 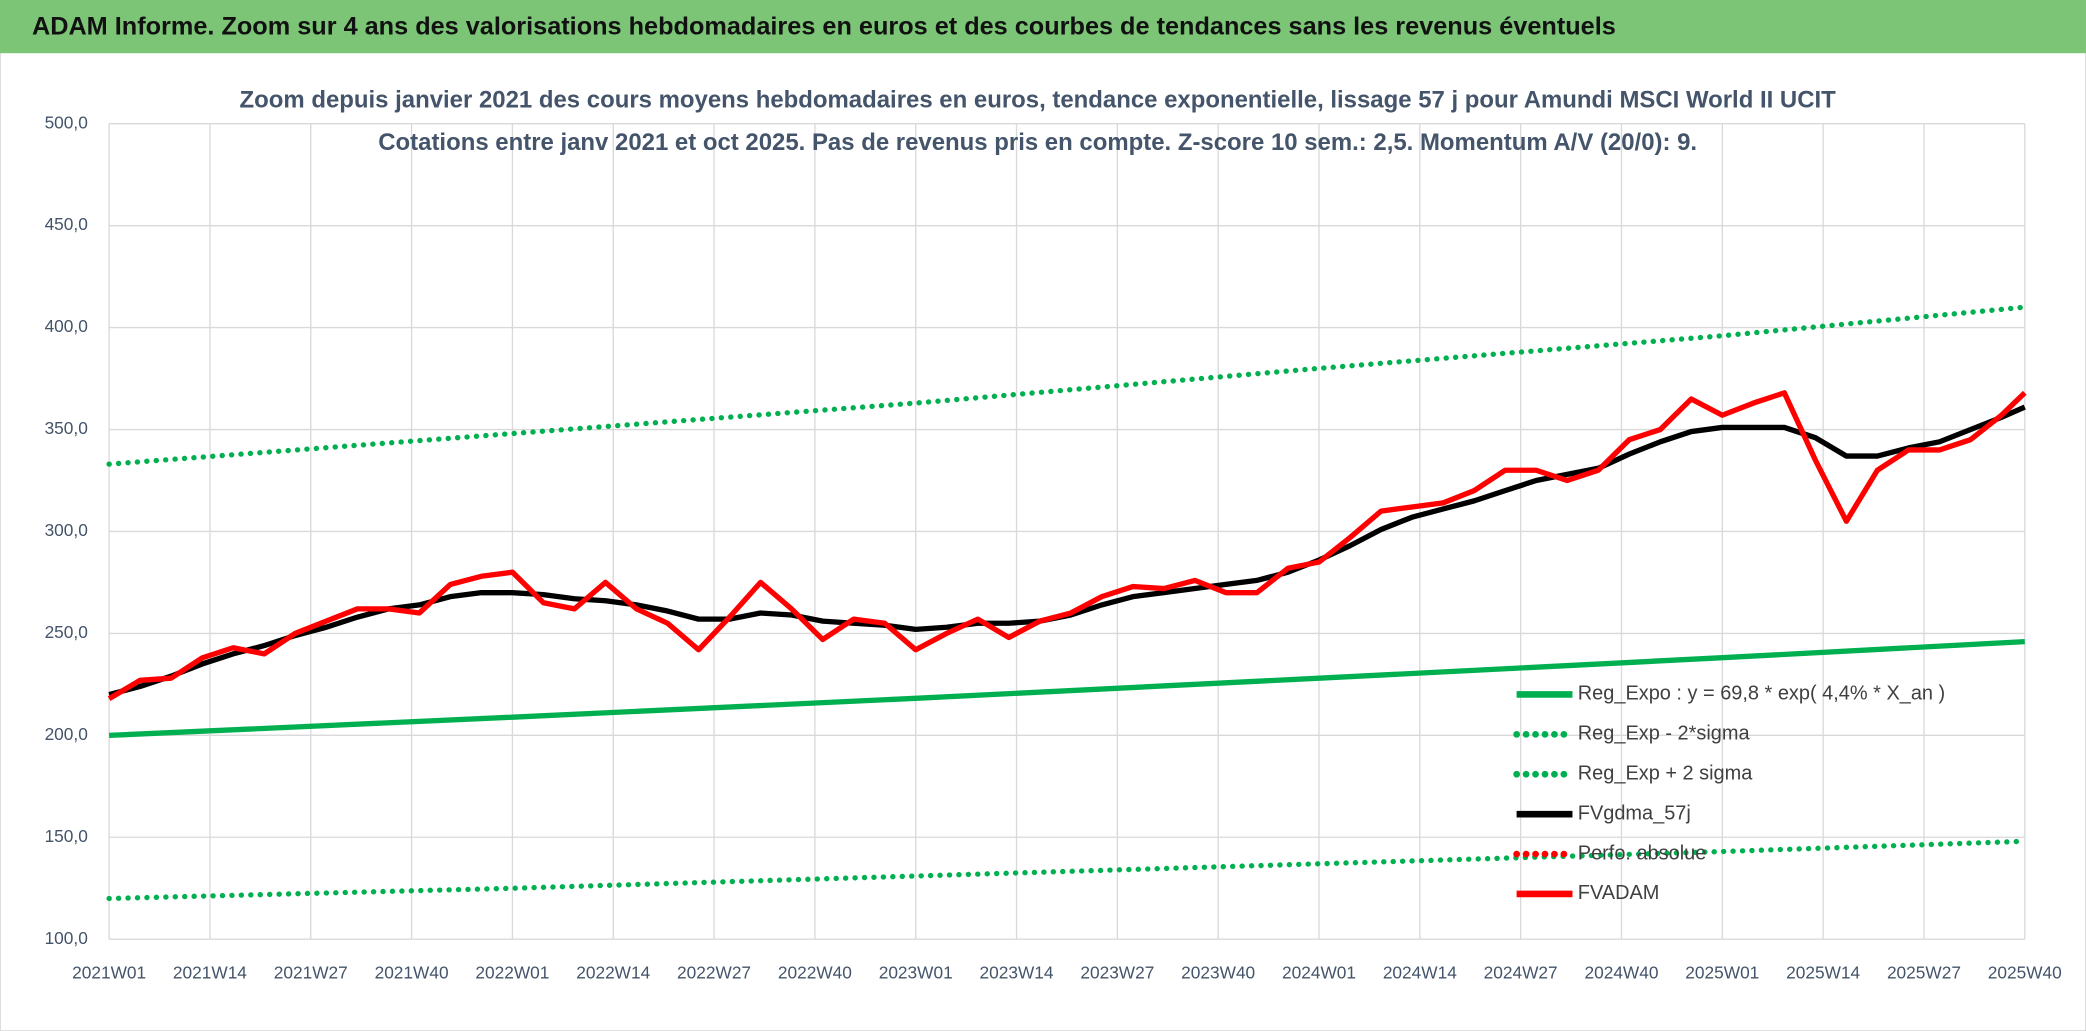 What do you see at coordinates (66, 836) in the screenshot?
I see `y-tick-label: 150,0` at bounding box center [66, 836].